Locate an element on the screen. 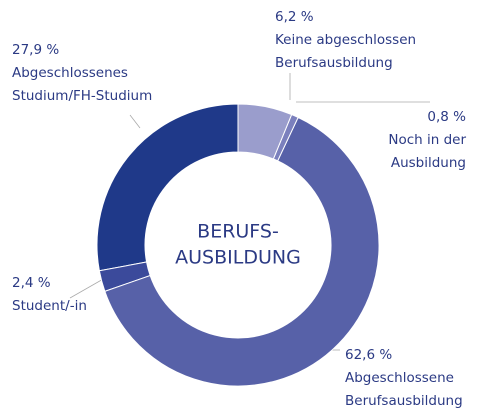 The width and height of the screenshot is (481, 411). category-label: Noch in der is located at coordinates (427, 140).